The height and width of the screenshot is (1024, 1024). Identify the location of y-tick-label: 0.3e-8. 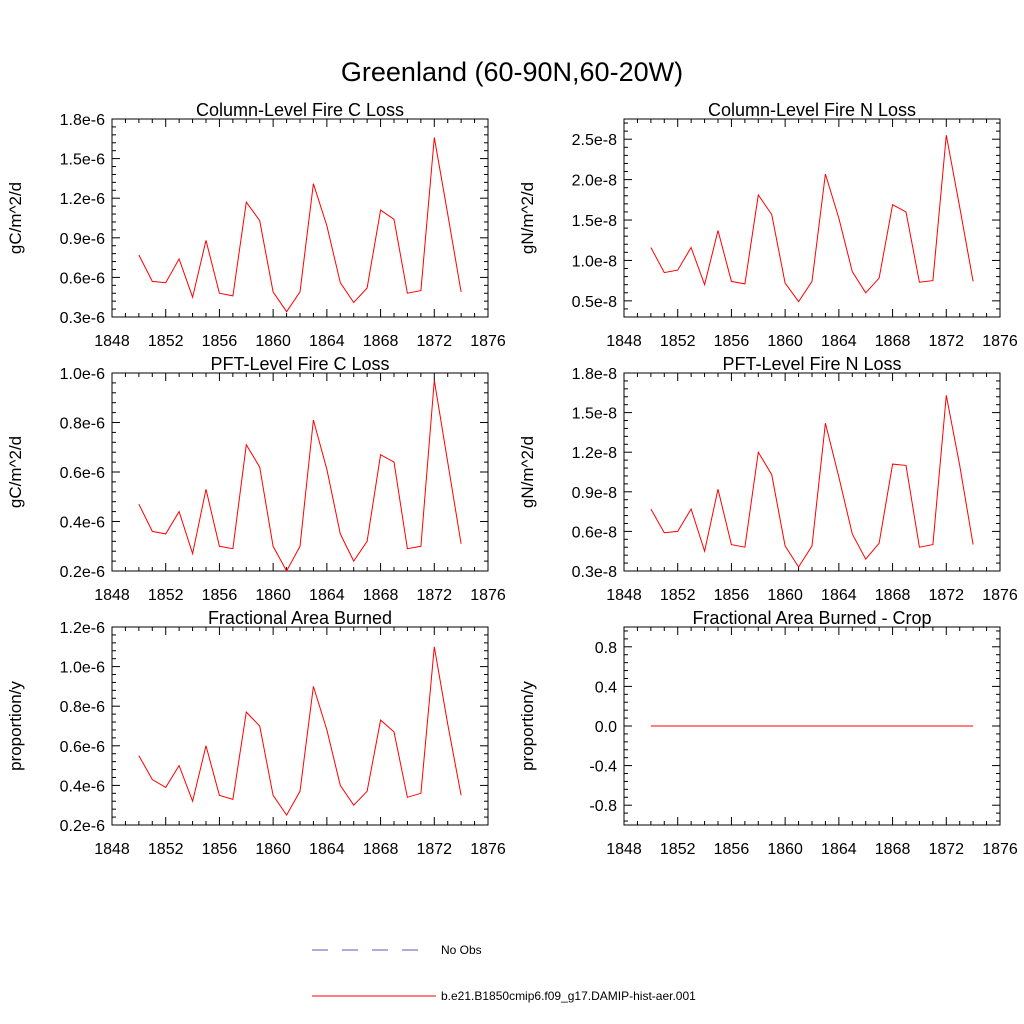
(594, 572).